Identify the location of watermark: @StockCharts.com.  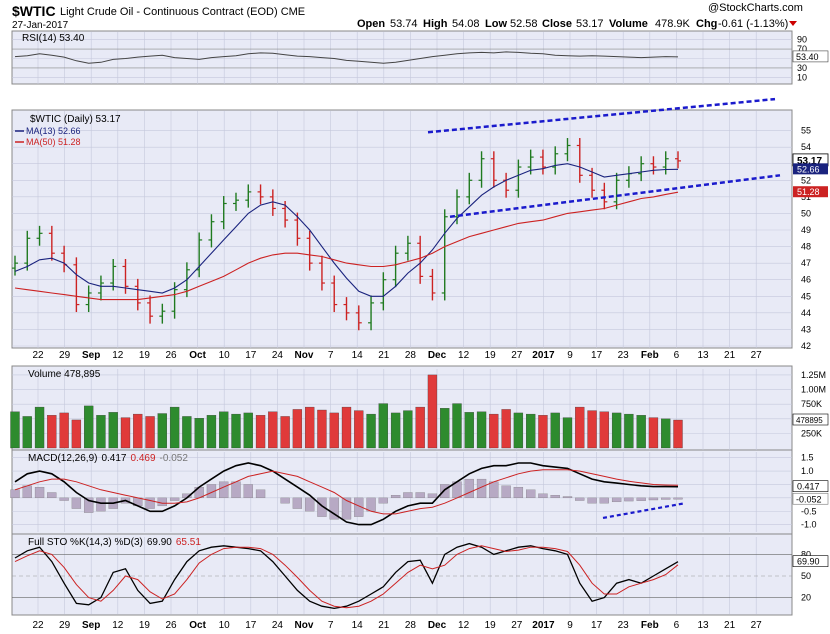
(755, 8).